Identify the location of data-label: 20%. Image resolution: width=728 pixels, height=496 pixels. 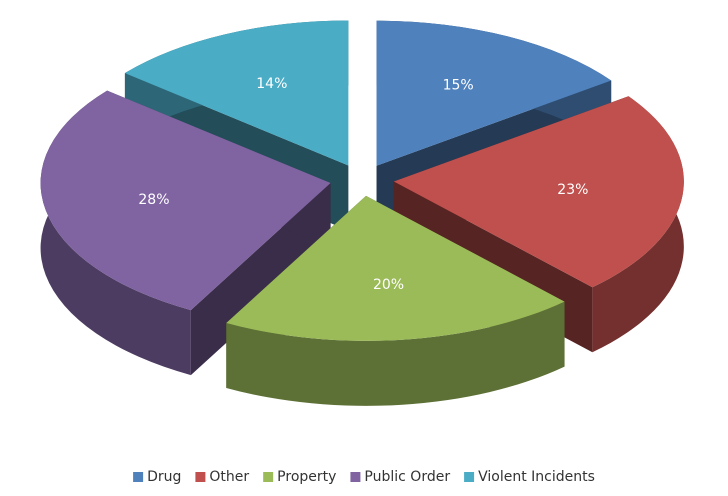
(388, 285).